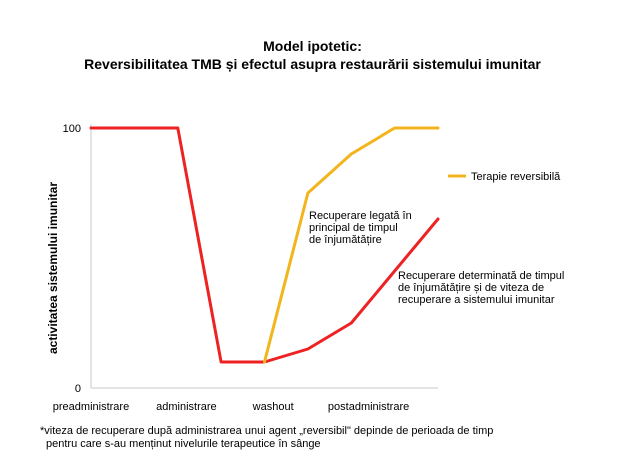 This screenshot has width=625, height=469. What do you see at coordinates (72, 129) in the screenshot?
I see `y-tick-label-100: 100` at bounding box center [72, 129].